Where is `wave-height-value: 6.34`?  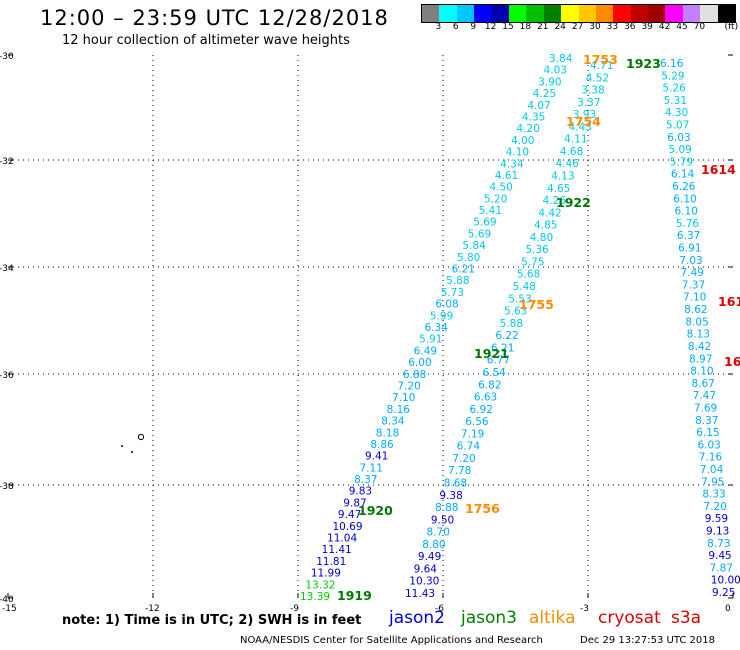
wave-height-value: 6.34 is located at coordinates (437, 328).